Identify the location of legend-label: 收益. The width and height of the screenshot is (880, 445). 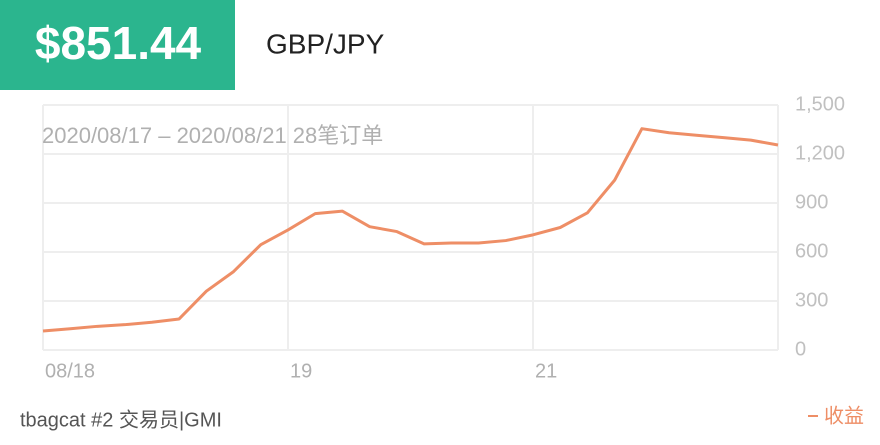
(844, 415).